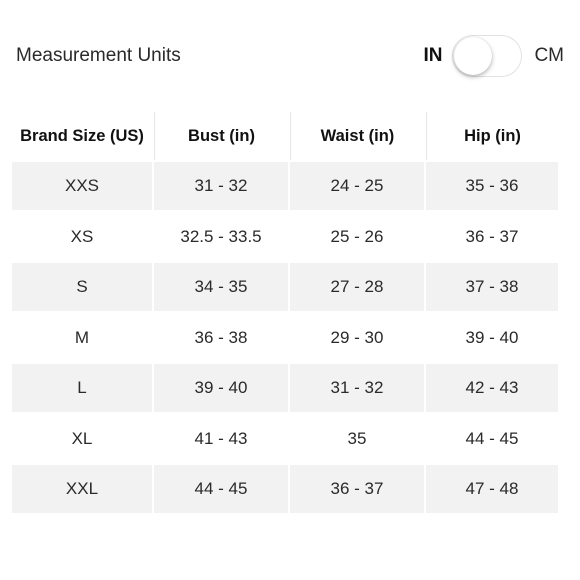  Describe the element at coordinates (82, 186) in the screenshot. I see `size-cell: XXS` at that location.